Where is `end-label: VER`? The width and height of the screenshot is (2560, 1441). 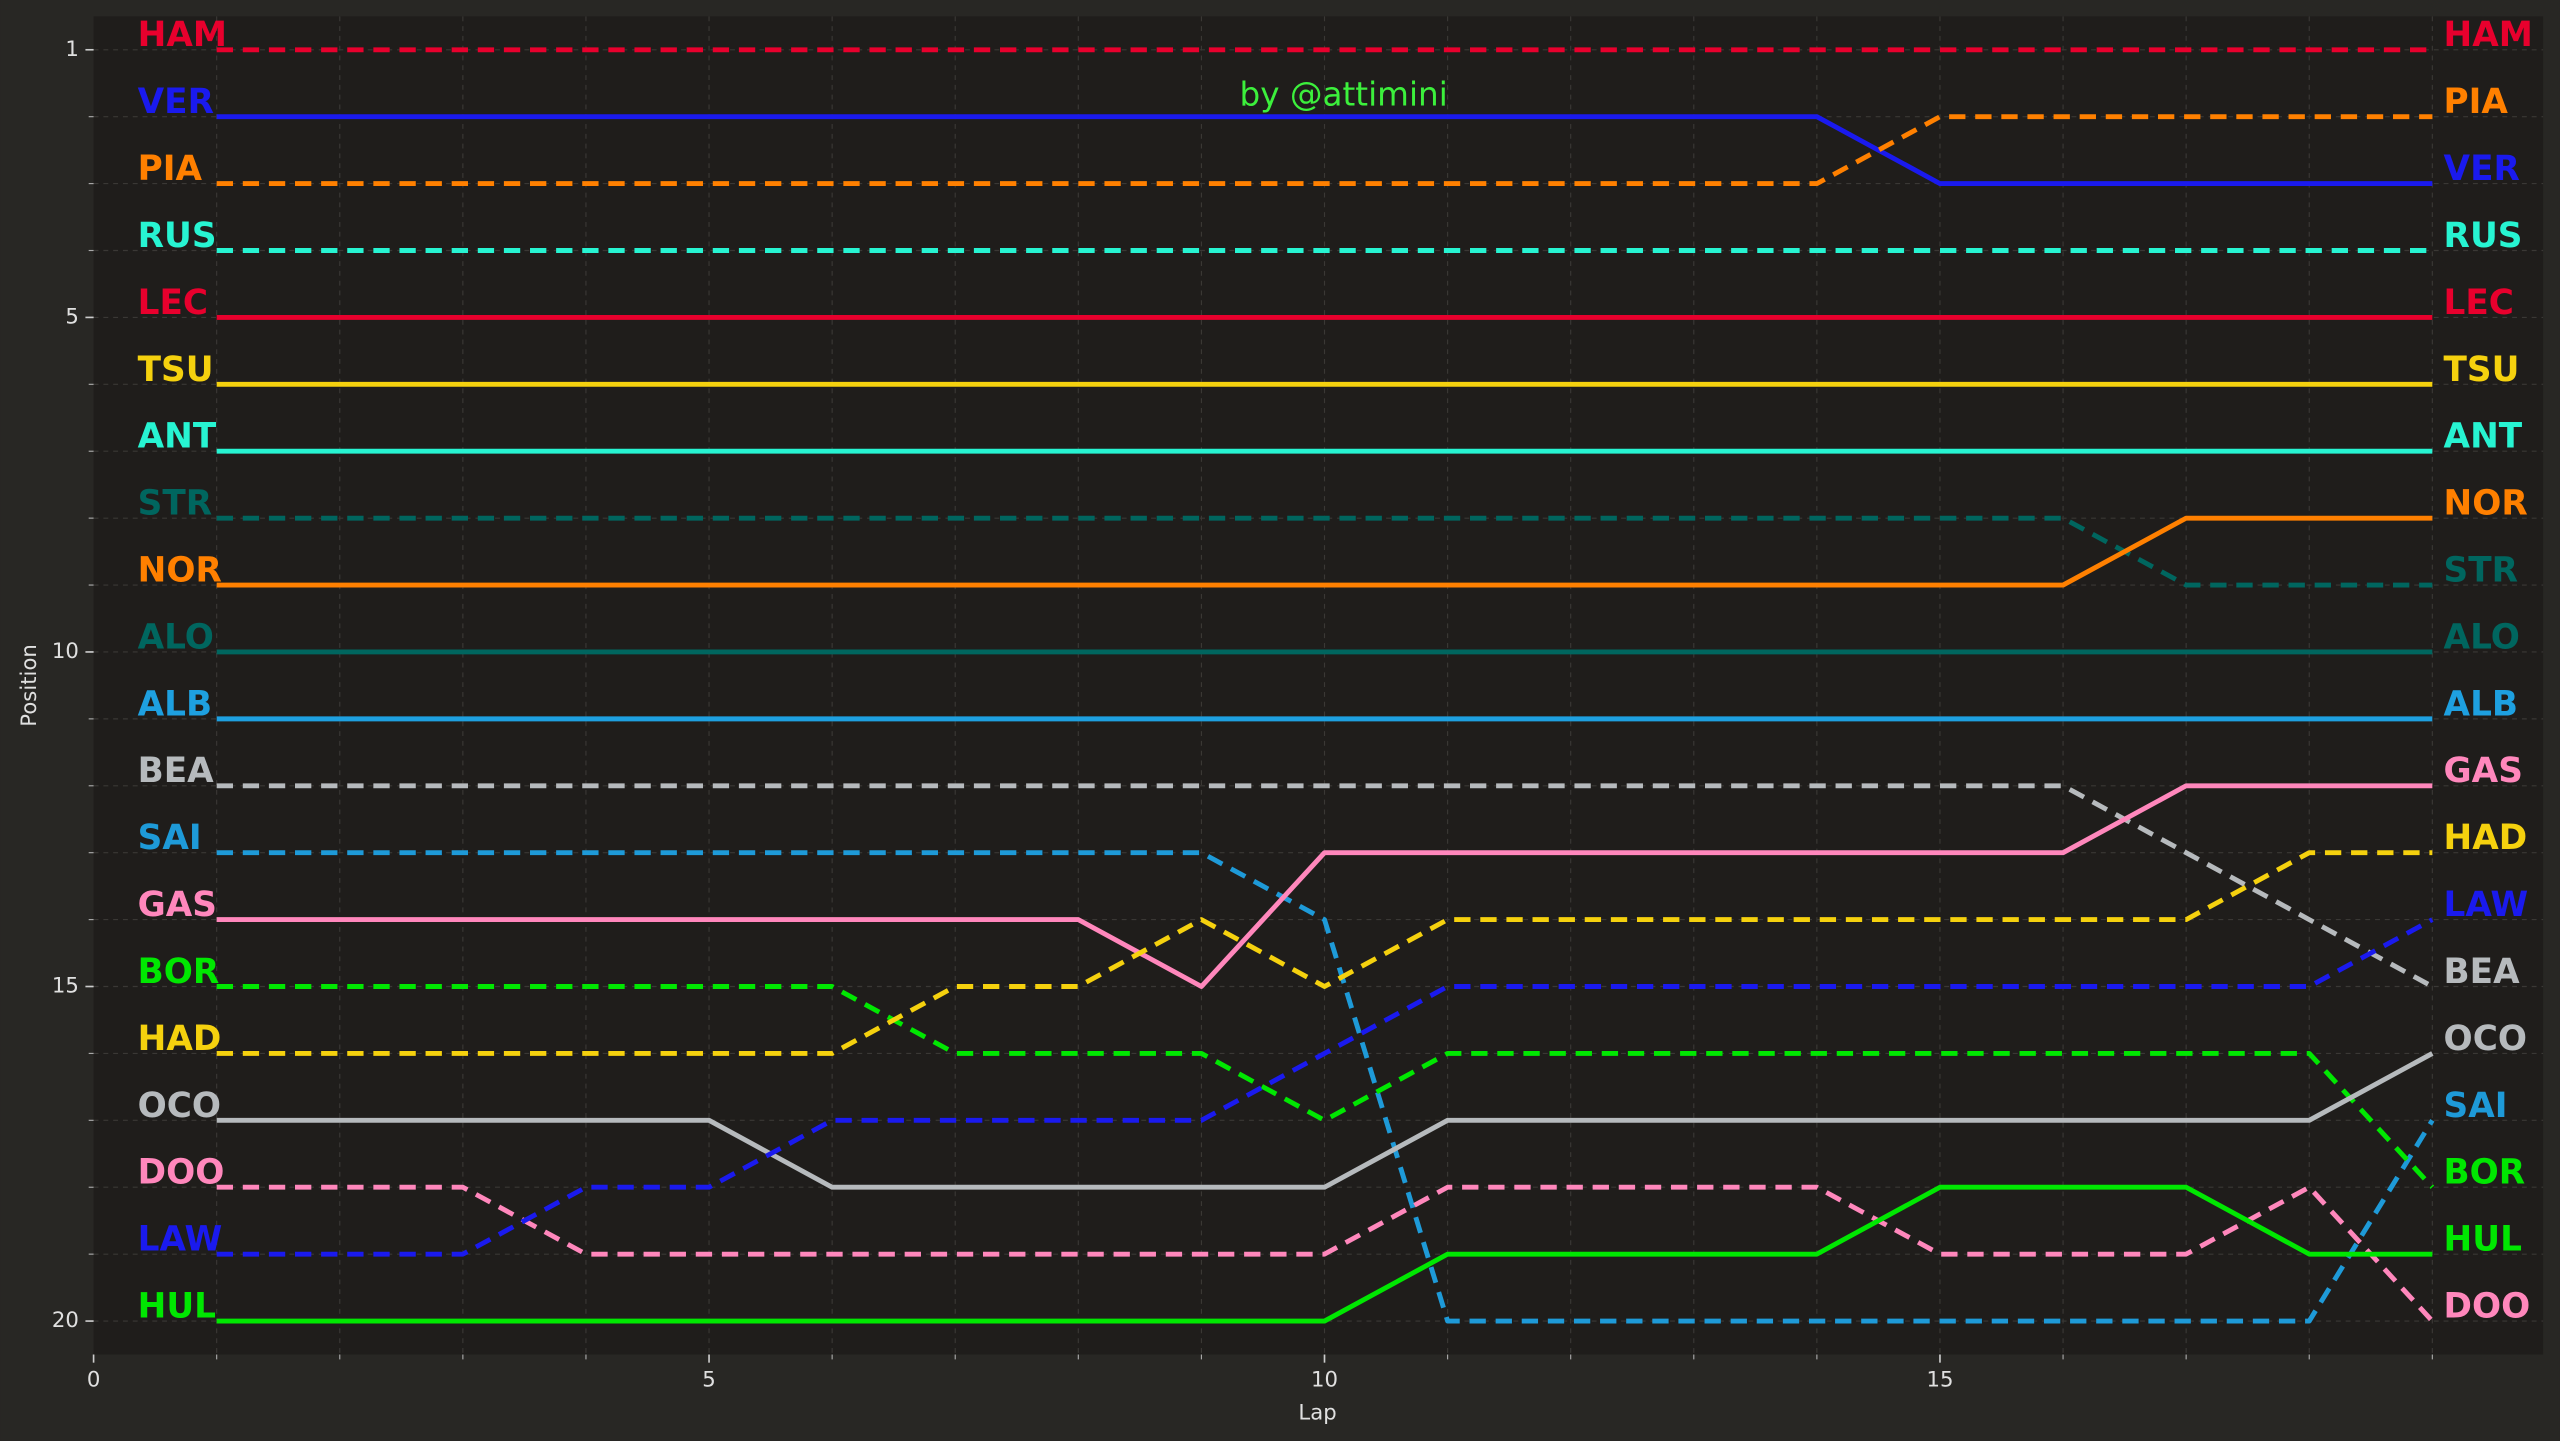 end-label: VER is located at coordinates (2482, 169).